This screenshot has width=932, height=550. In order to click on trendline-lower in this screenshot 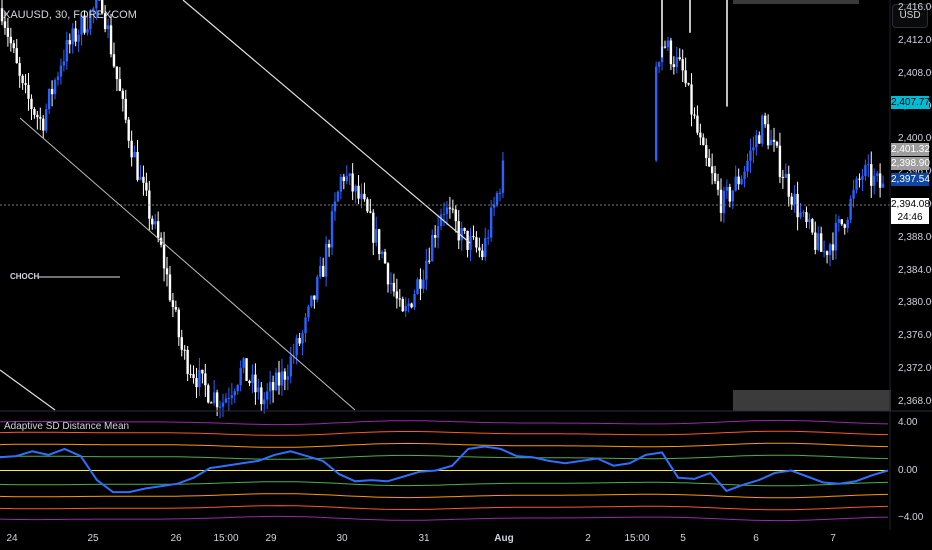, I will do `click(28, 390)`.